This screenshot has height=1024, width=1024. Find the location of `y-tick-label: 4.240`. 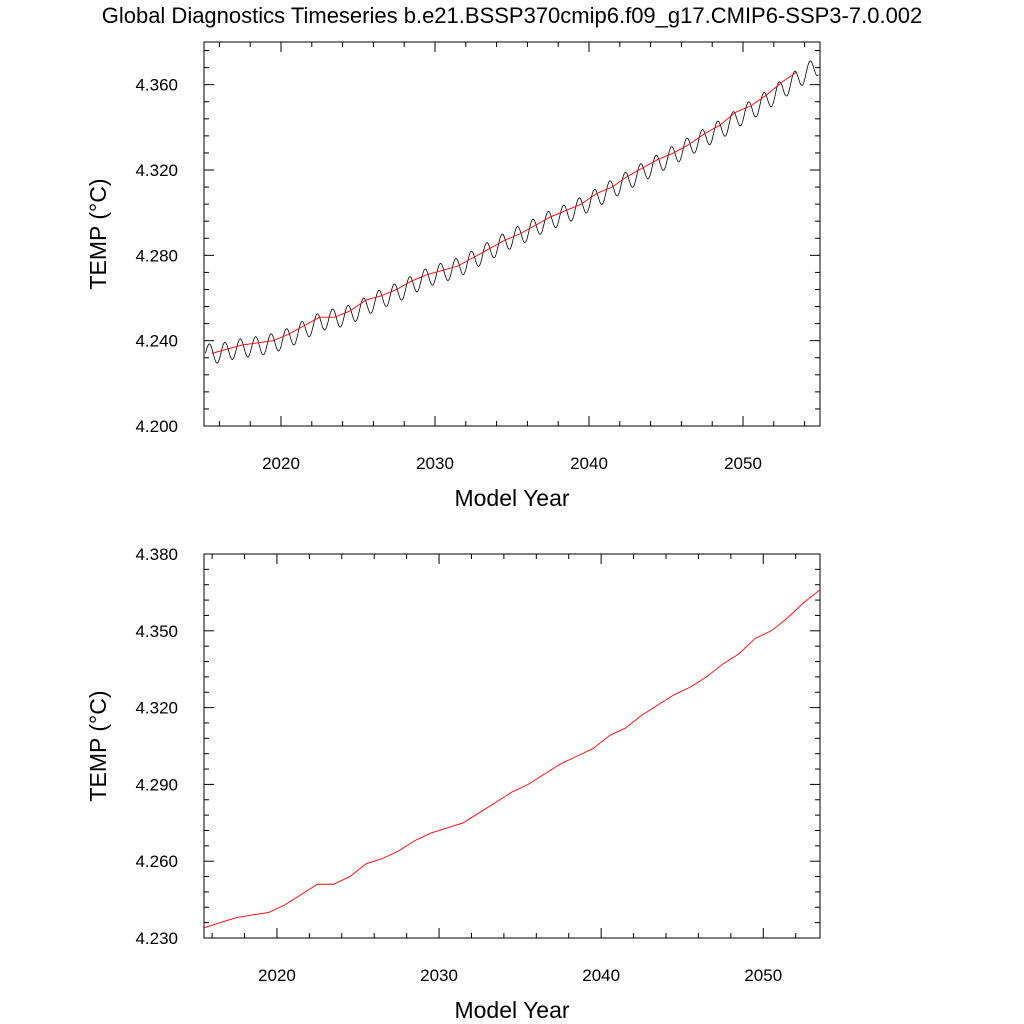

y-tick-label: 4.240 is located at coordinates (156, 341).